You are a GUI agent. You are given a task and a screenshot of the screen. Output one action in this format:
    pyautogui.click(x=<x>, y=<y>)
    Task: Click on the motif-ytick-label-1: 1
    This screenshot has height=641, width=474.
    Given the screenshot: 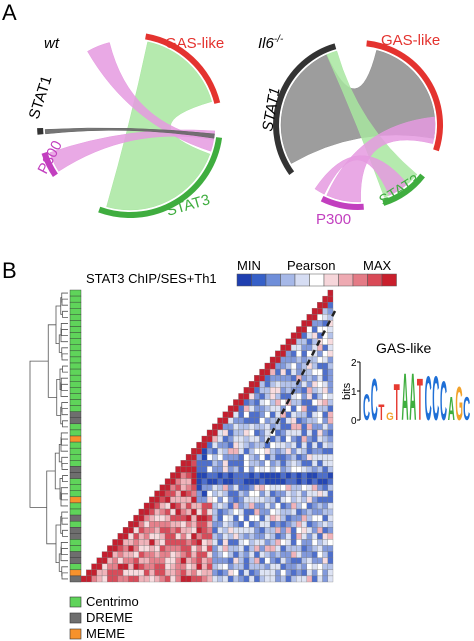 What is the action you would take?
    pyautogui.click(x=354, y=392)
    